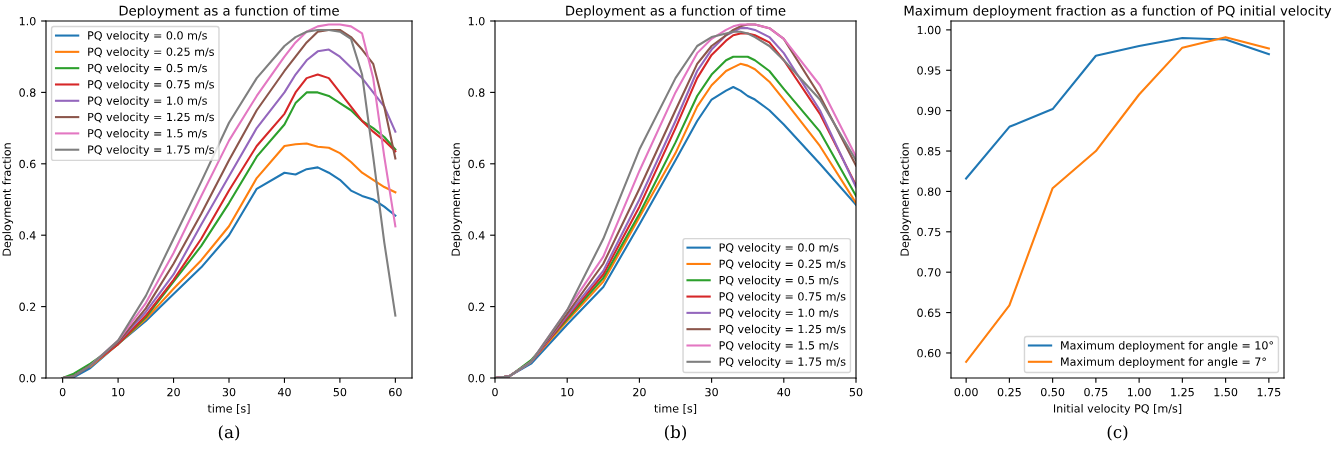 The width and height of the screenshot is (1332, 457). Describe the element at coordinates (1118, 12) in the screenshot. I see `chart-title: Maximum deployment fraction as a function of PQ initial velocity` at that location.